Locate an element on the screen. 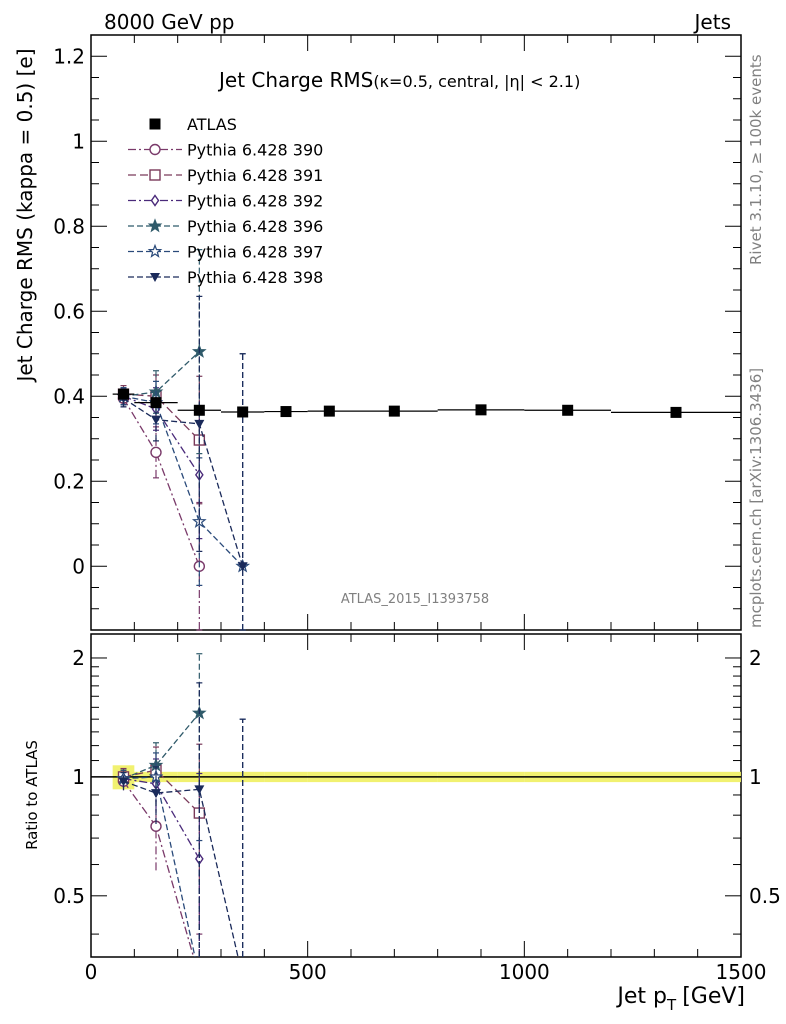 The image size is (786, 1024). legend-label: Pythia 6.428 397 is located at coordinates (255, 252).